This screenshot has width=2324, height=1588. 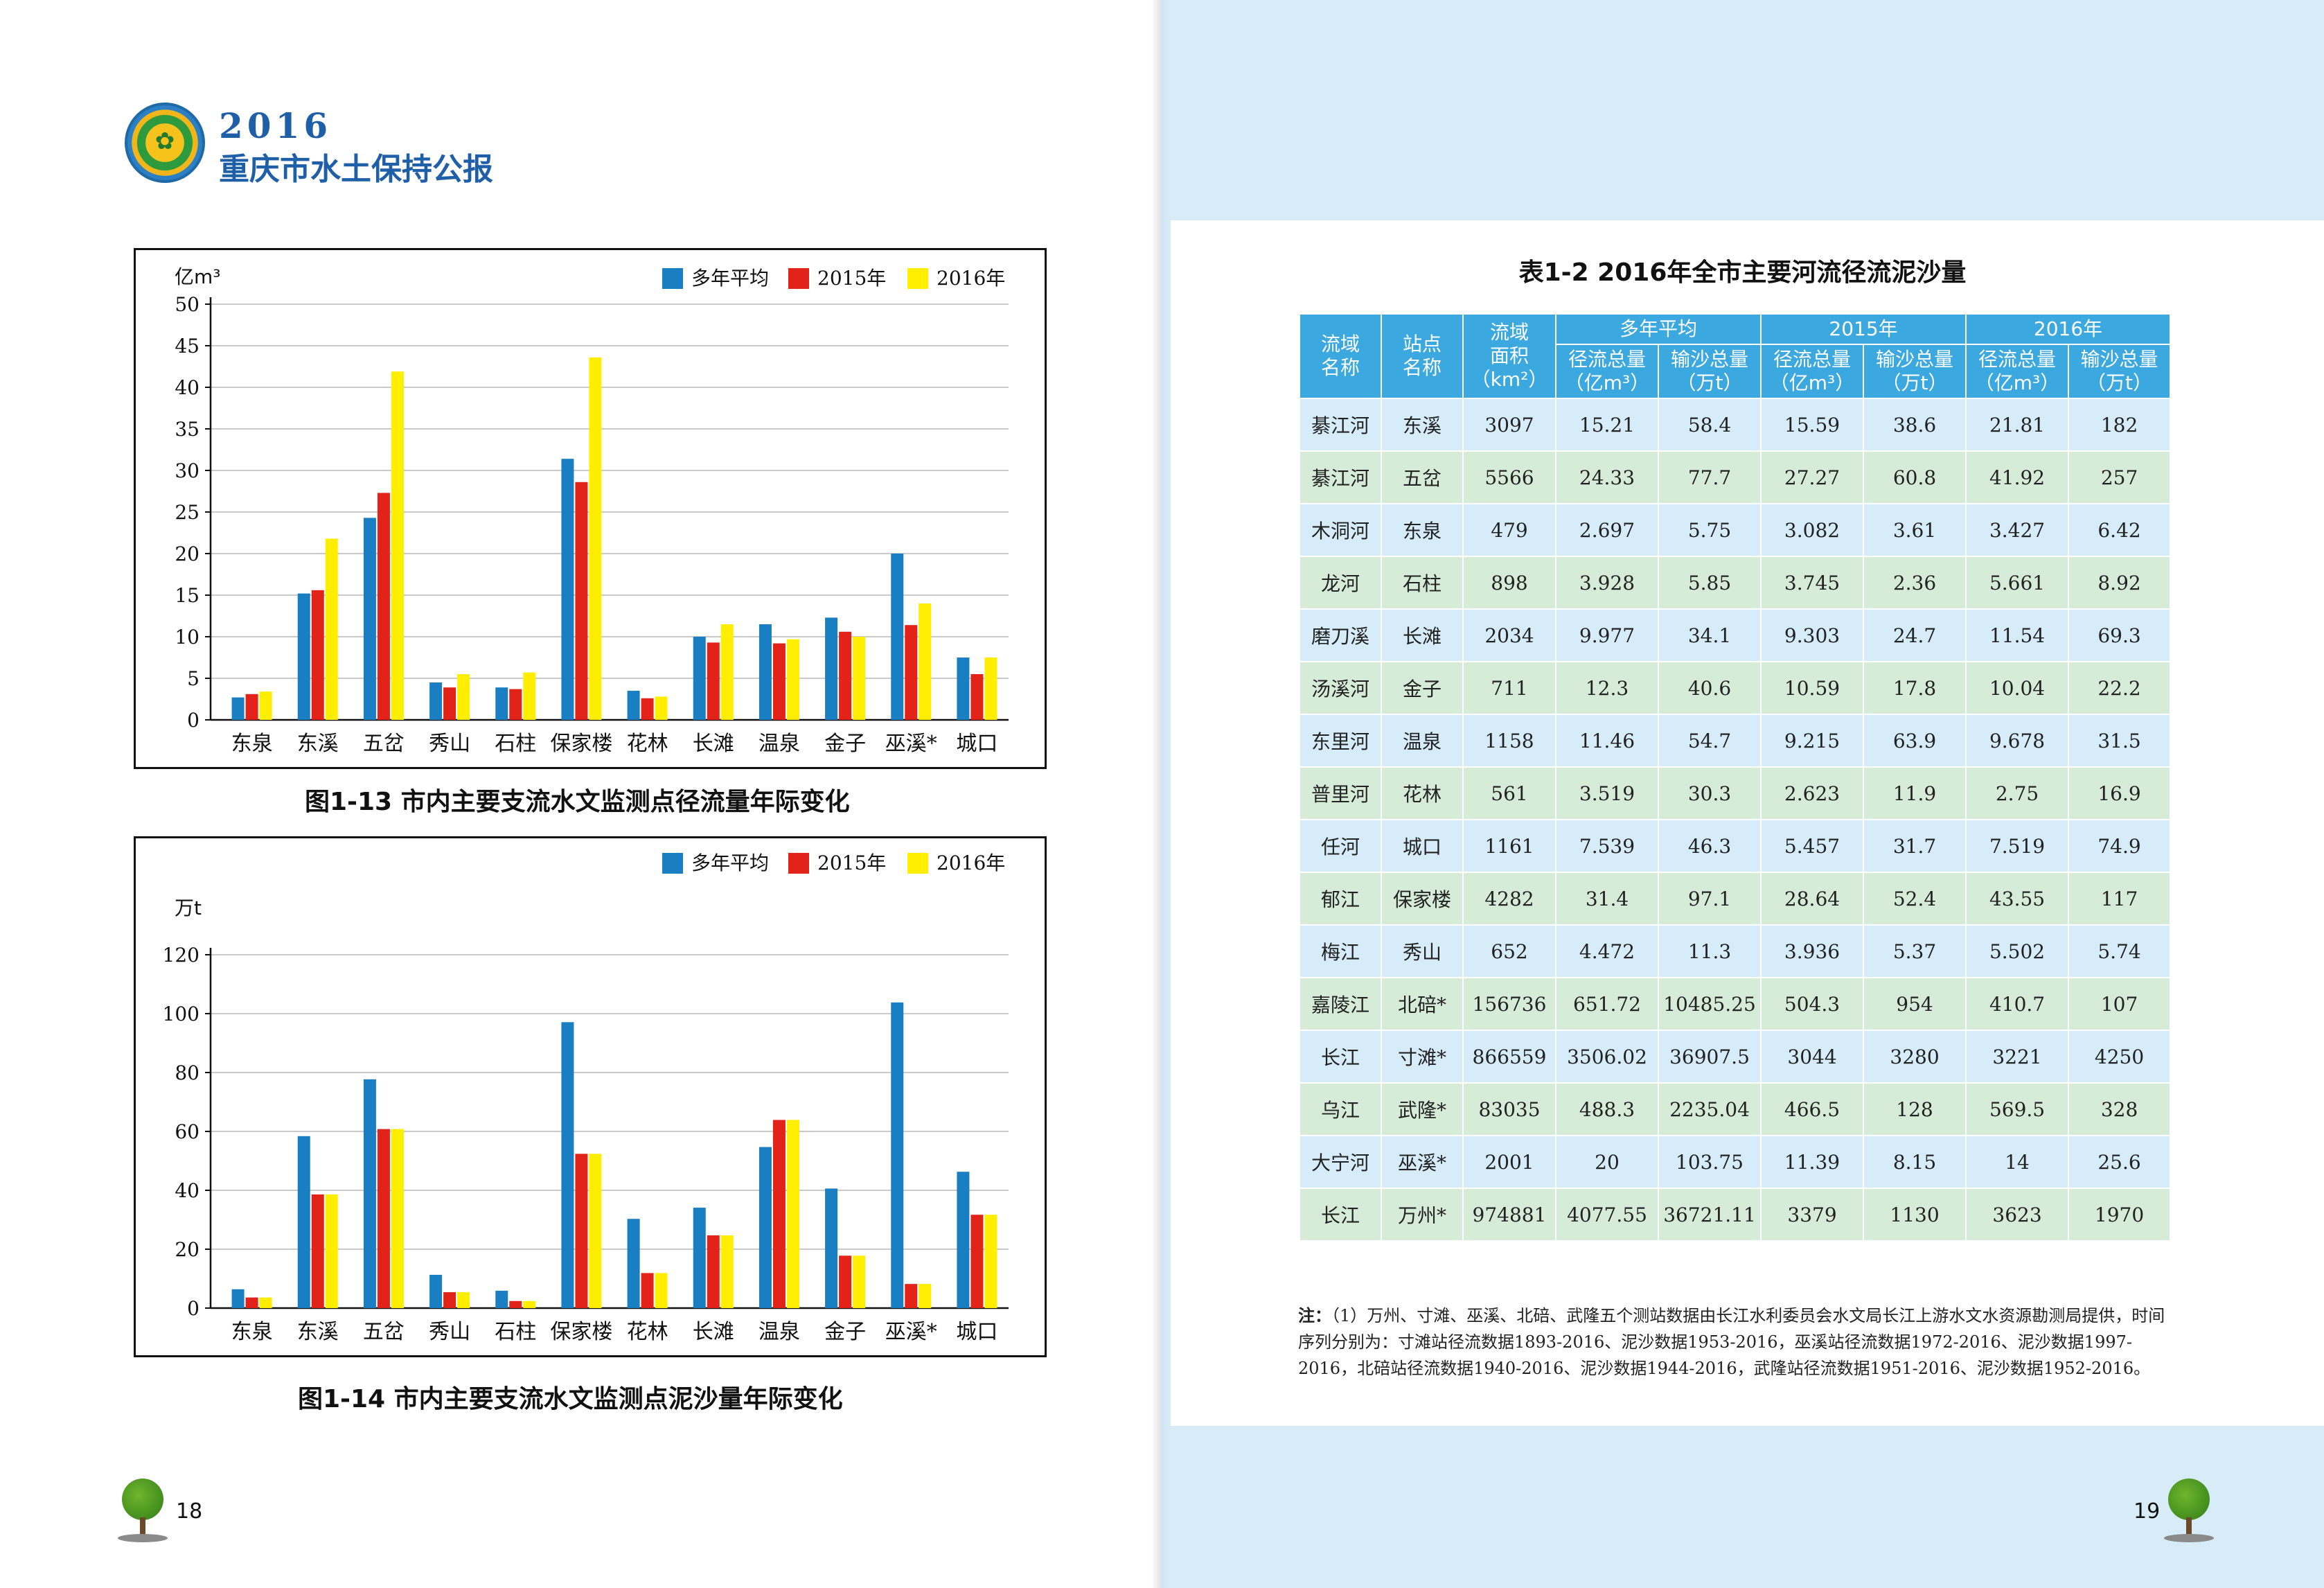 What do you see at coordinates (1423, 1057) in the screenshot?
I see `table-cell: 寸滩*` at bounding box center [1423, 1057].